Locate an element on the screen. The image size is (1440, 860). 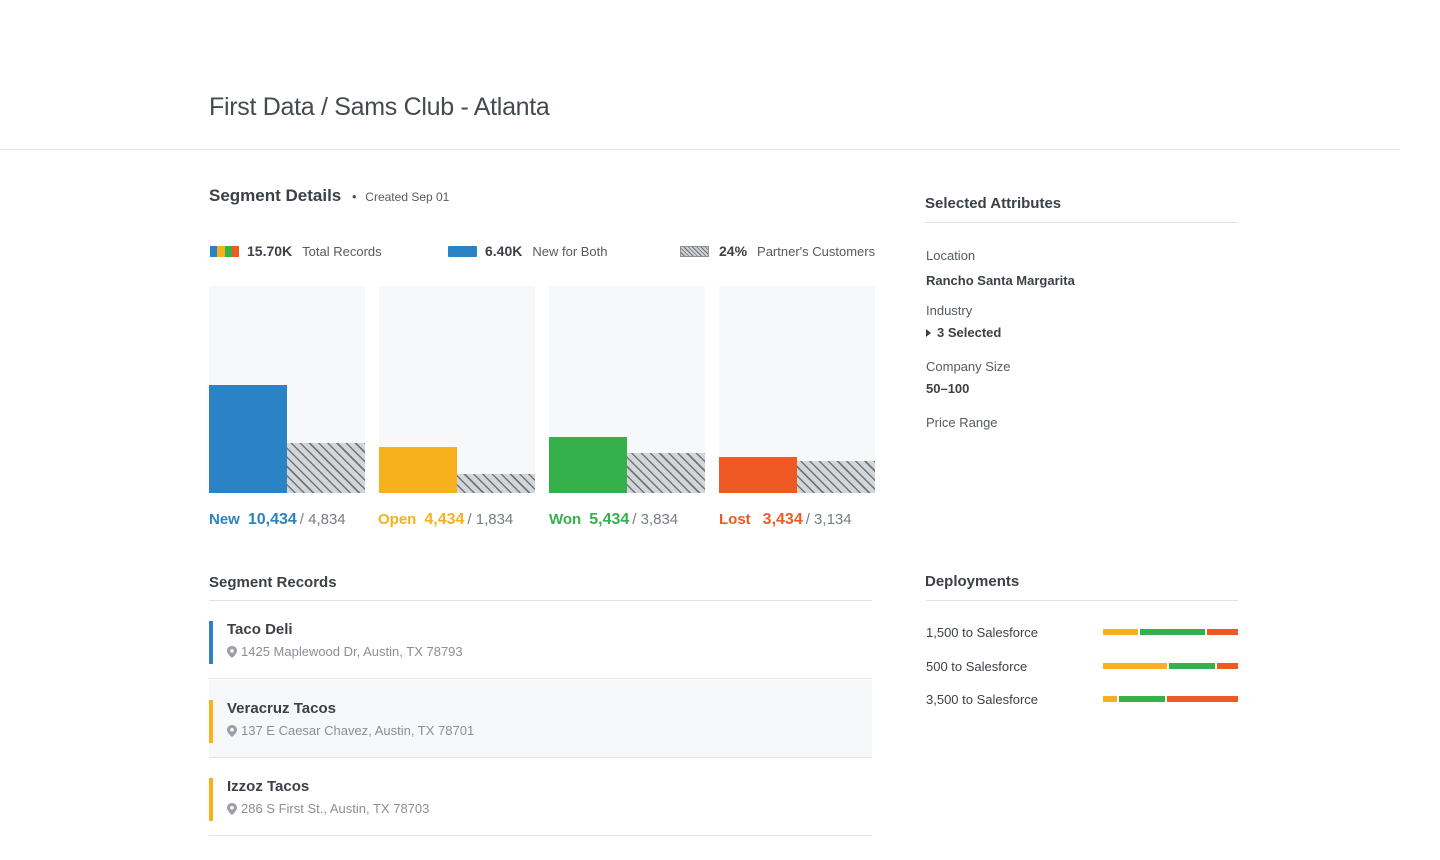
record-address-line: 137 E Caesar Chavez, Austin, TX 78701 is located at coordinates (350, 730).